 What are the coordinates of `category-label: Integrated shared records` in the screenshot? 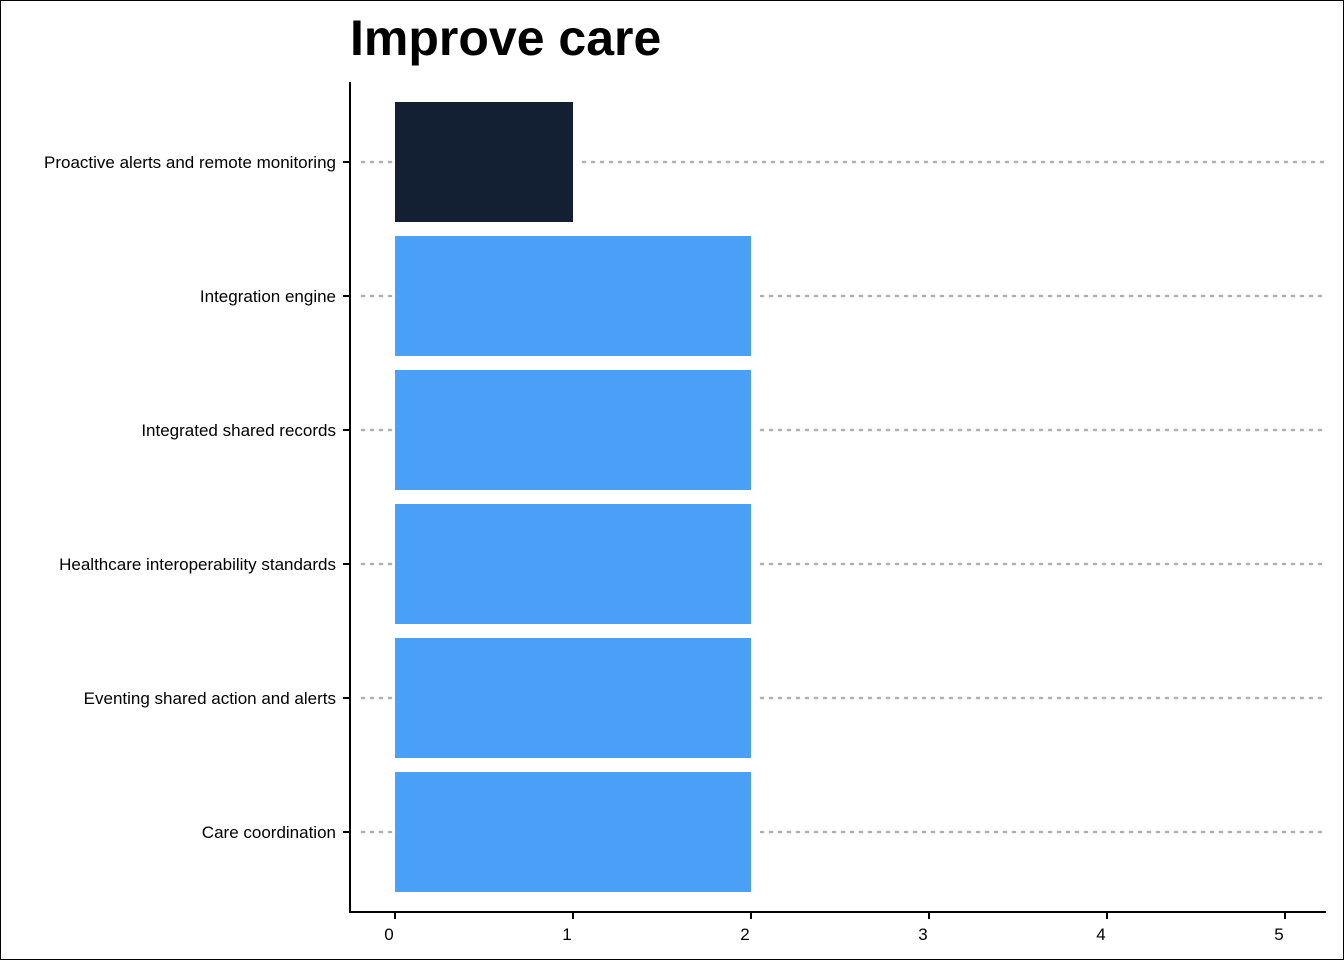 It's located at (238, 430).